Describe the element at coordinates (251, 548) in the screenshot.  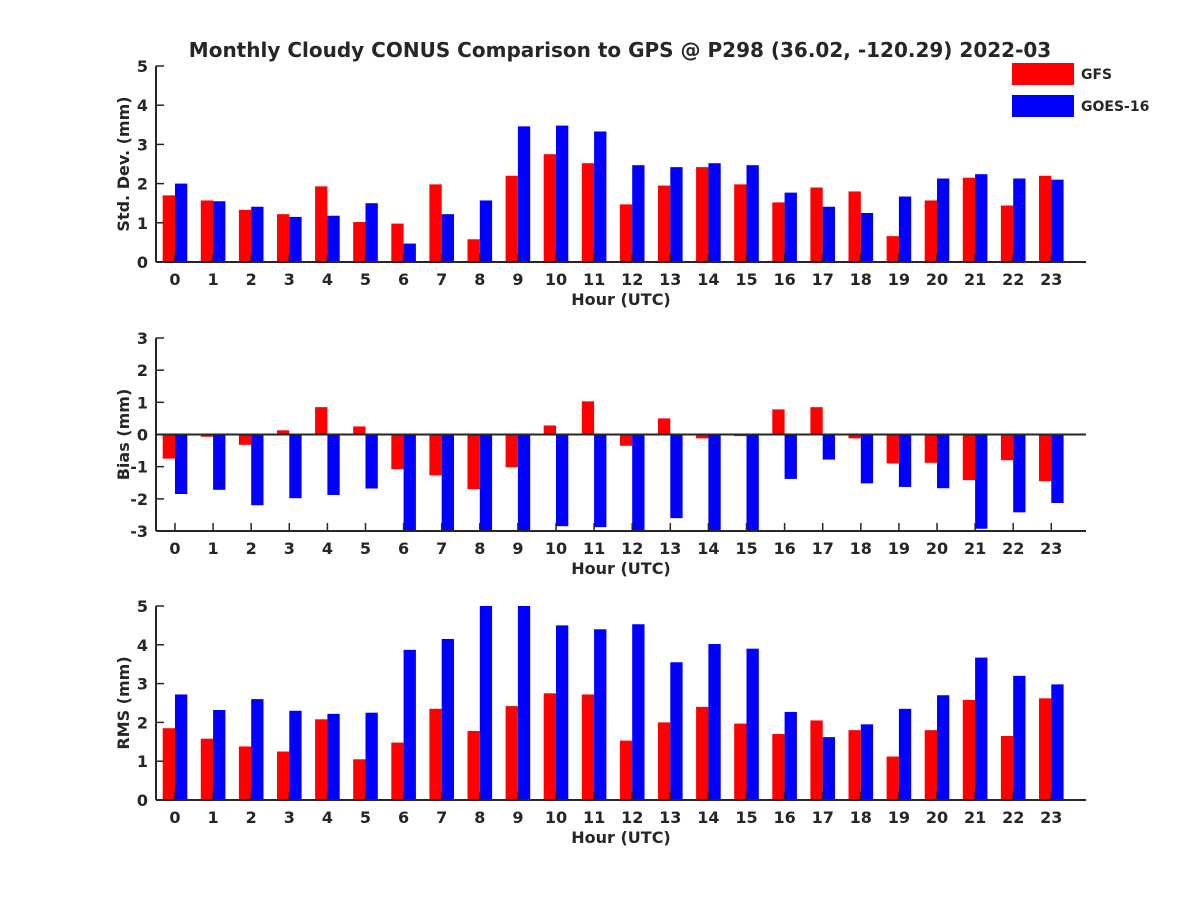
I see `x-tick-label-1-2: 2` at that location.